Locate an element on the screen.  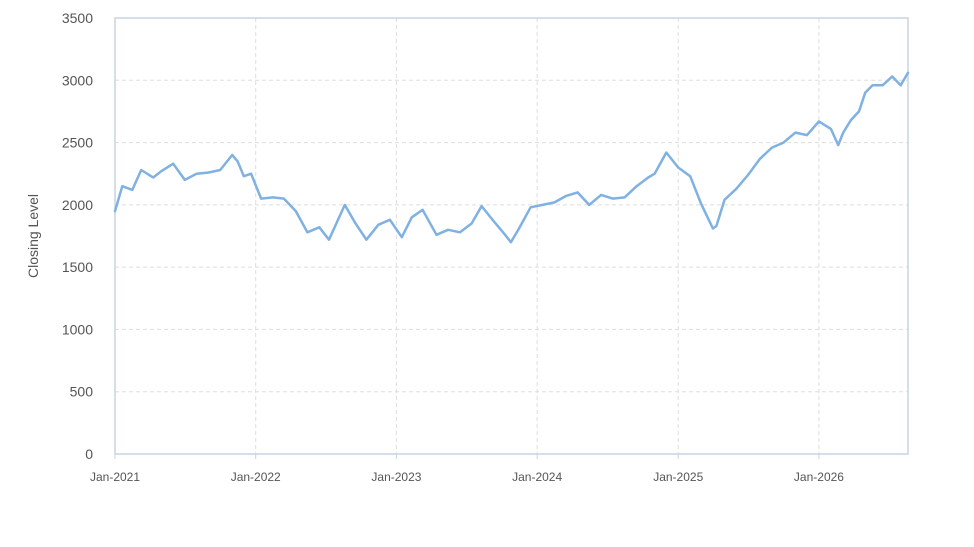
y-axis-ticks: 0 500 1000 1500 2000 2500 3000 3500 is located at coordinates (77, 236).